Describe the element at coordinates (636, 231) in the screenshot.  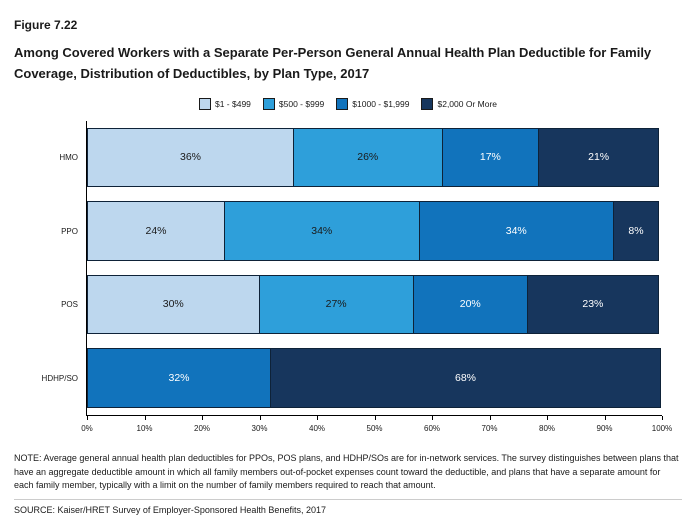
I see `bar-segment: 8%` at that location.